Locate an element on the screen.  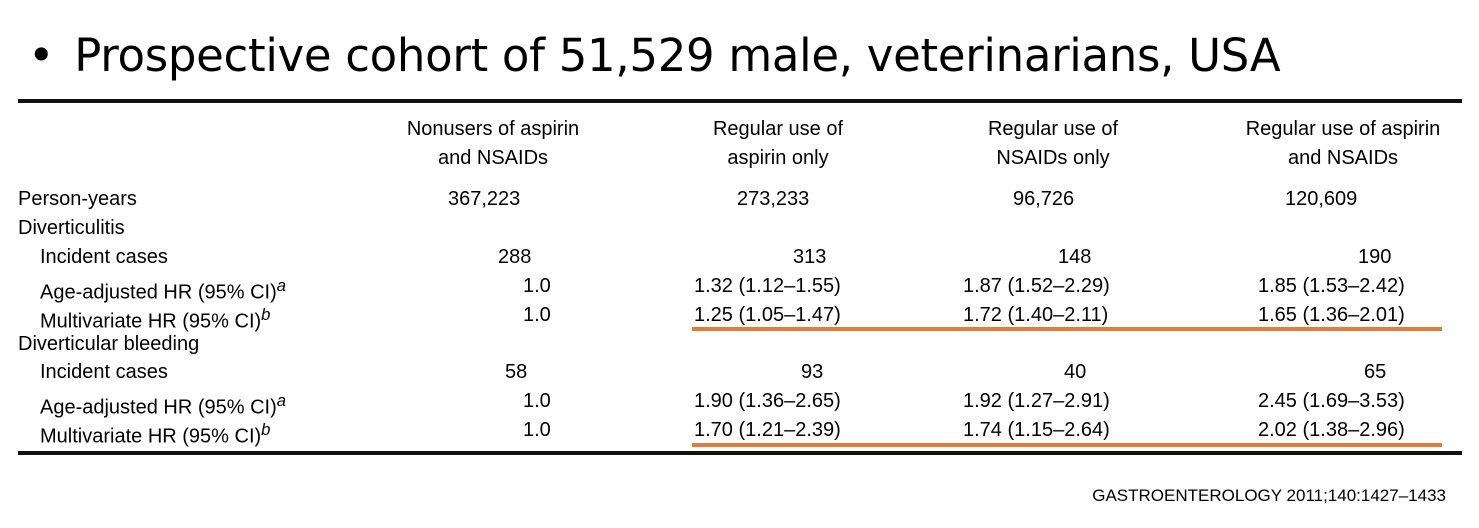
cell: 273,233 is located at coordinates (773, 199).